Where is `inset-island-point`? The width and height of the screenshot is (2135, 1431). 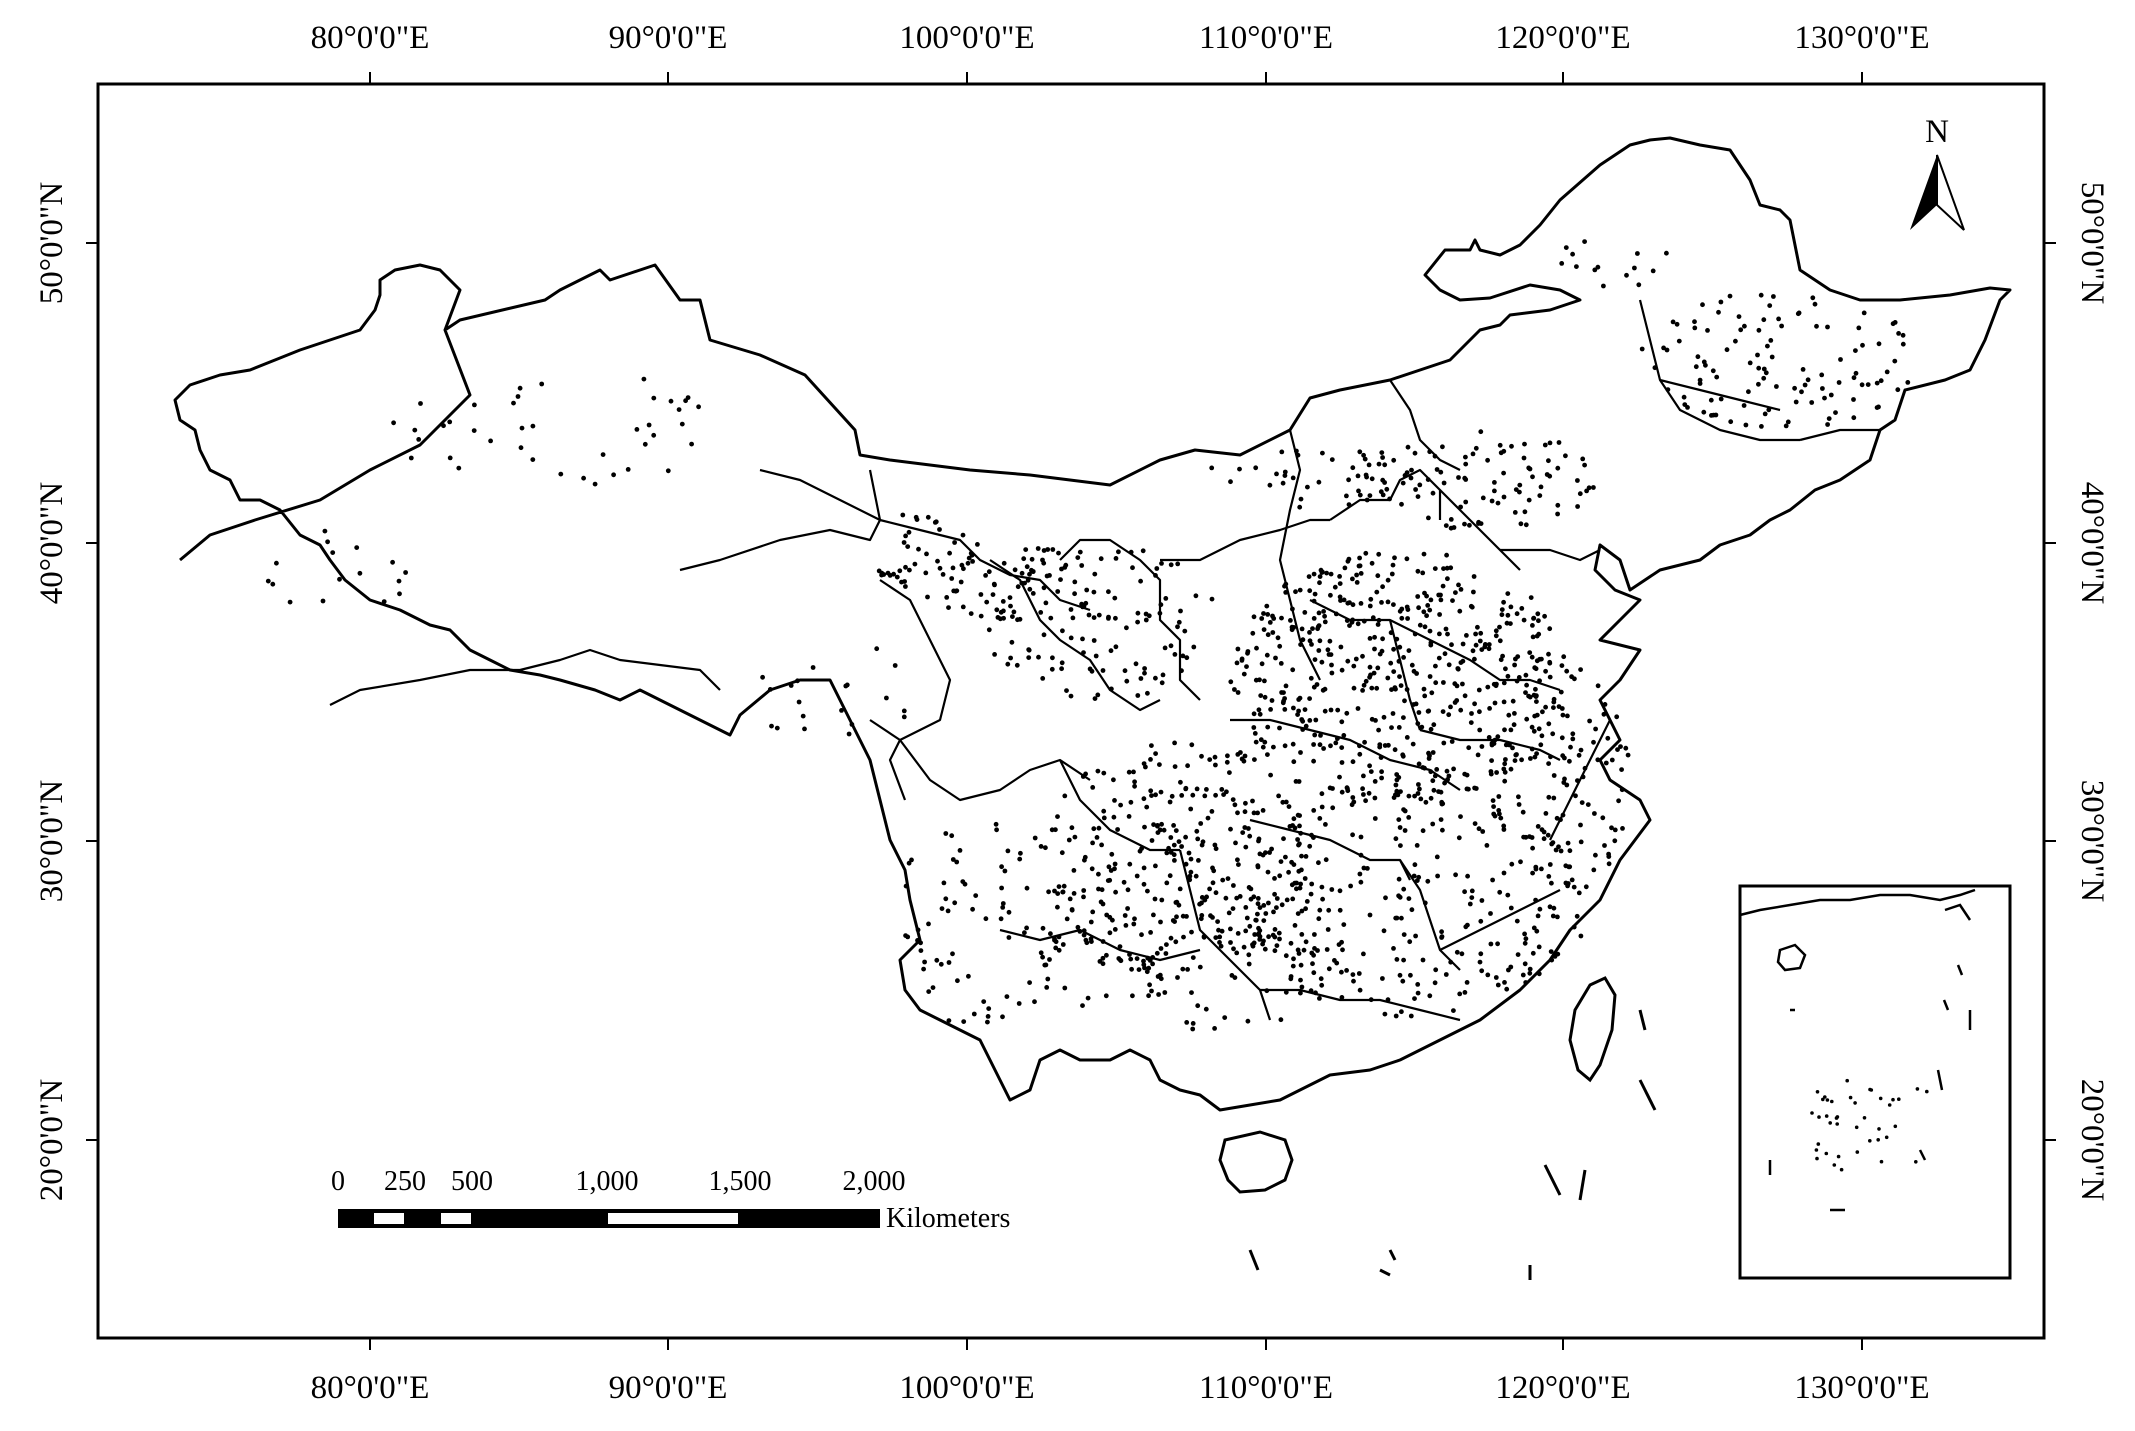 inset-island-point is located at coordinates (1841, 1169).